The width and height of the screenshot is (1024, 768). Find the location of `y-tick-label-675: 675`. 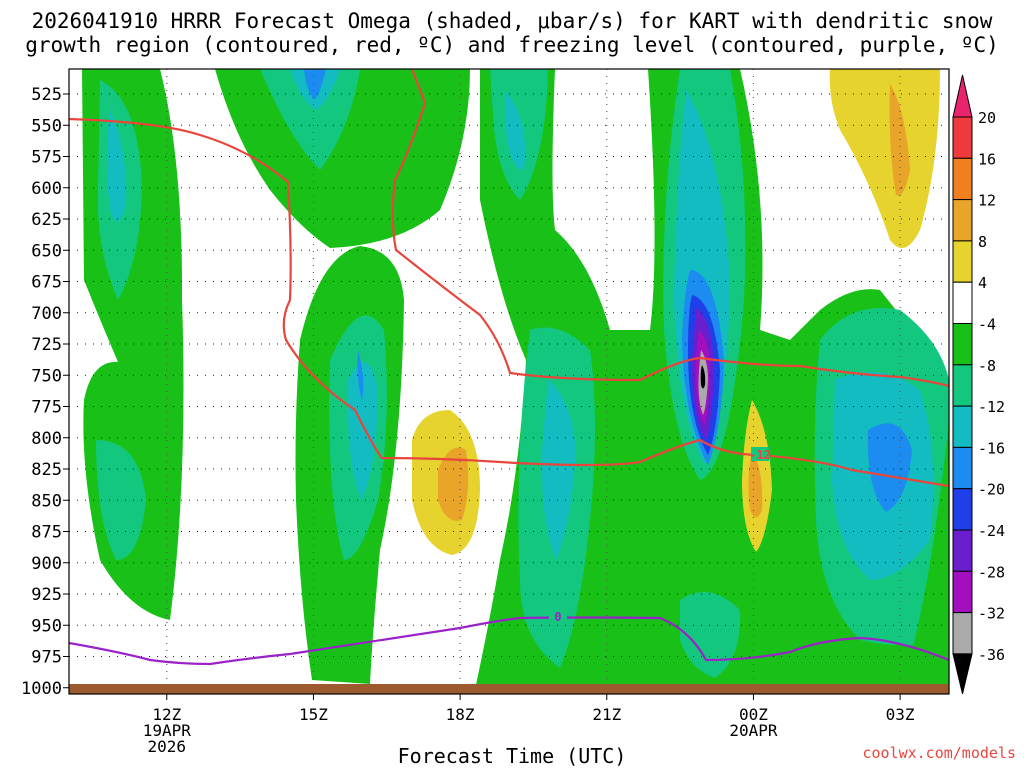

y-tick-label-675: 675 is located at coordinates (46, 283).